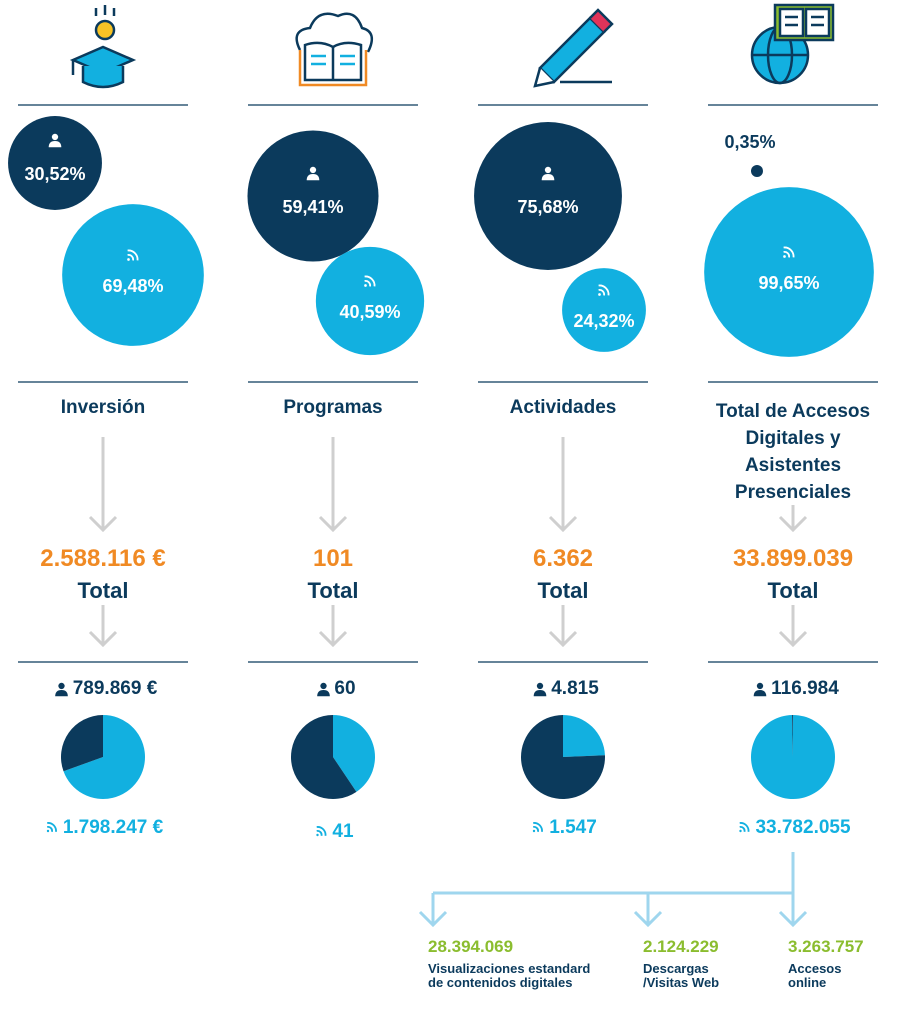 This screenshot has height=1011, width=904. I want to click on presencial-value: 60, so click(345, 688).